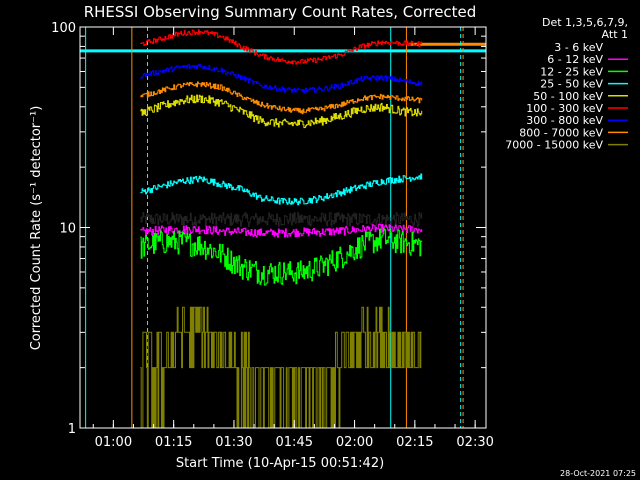 The width and height of the screenshot is (640, 480). I want to click on x-tick-label: 02:00, so click(354, 442).